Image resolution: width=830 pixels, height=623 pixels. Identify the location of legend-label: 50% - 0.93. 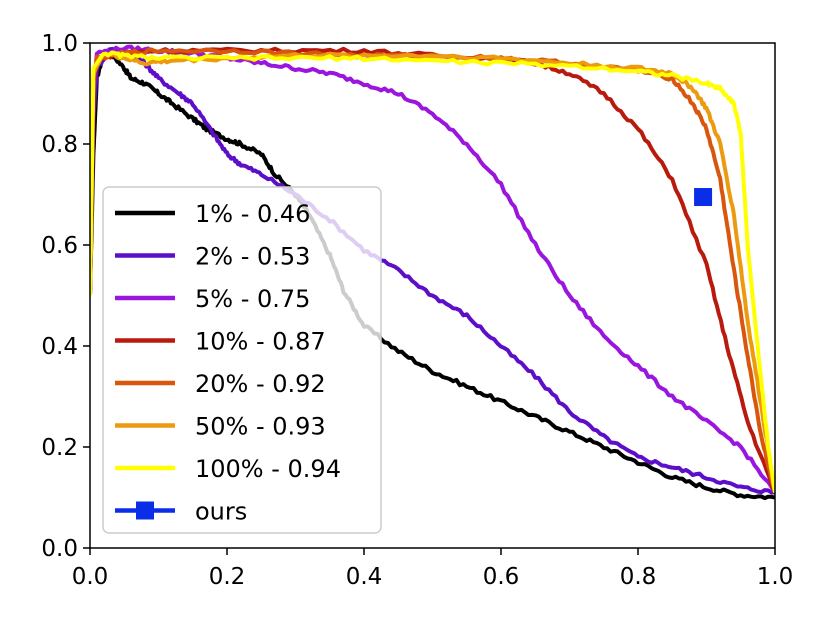
(260, 427).